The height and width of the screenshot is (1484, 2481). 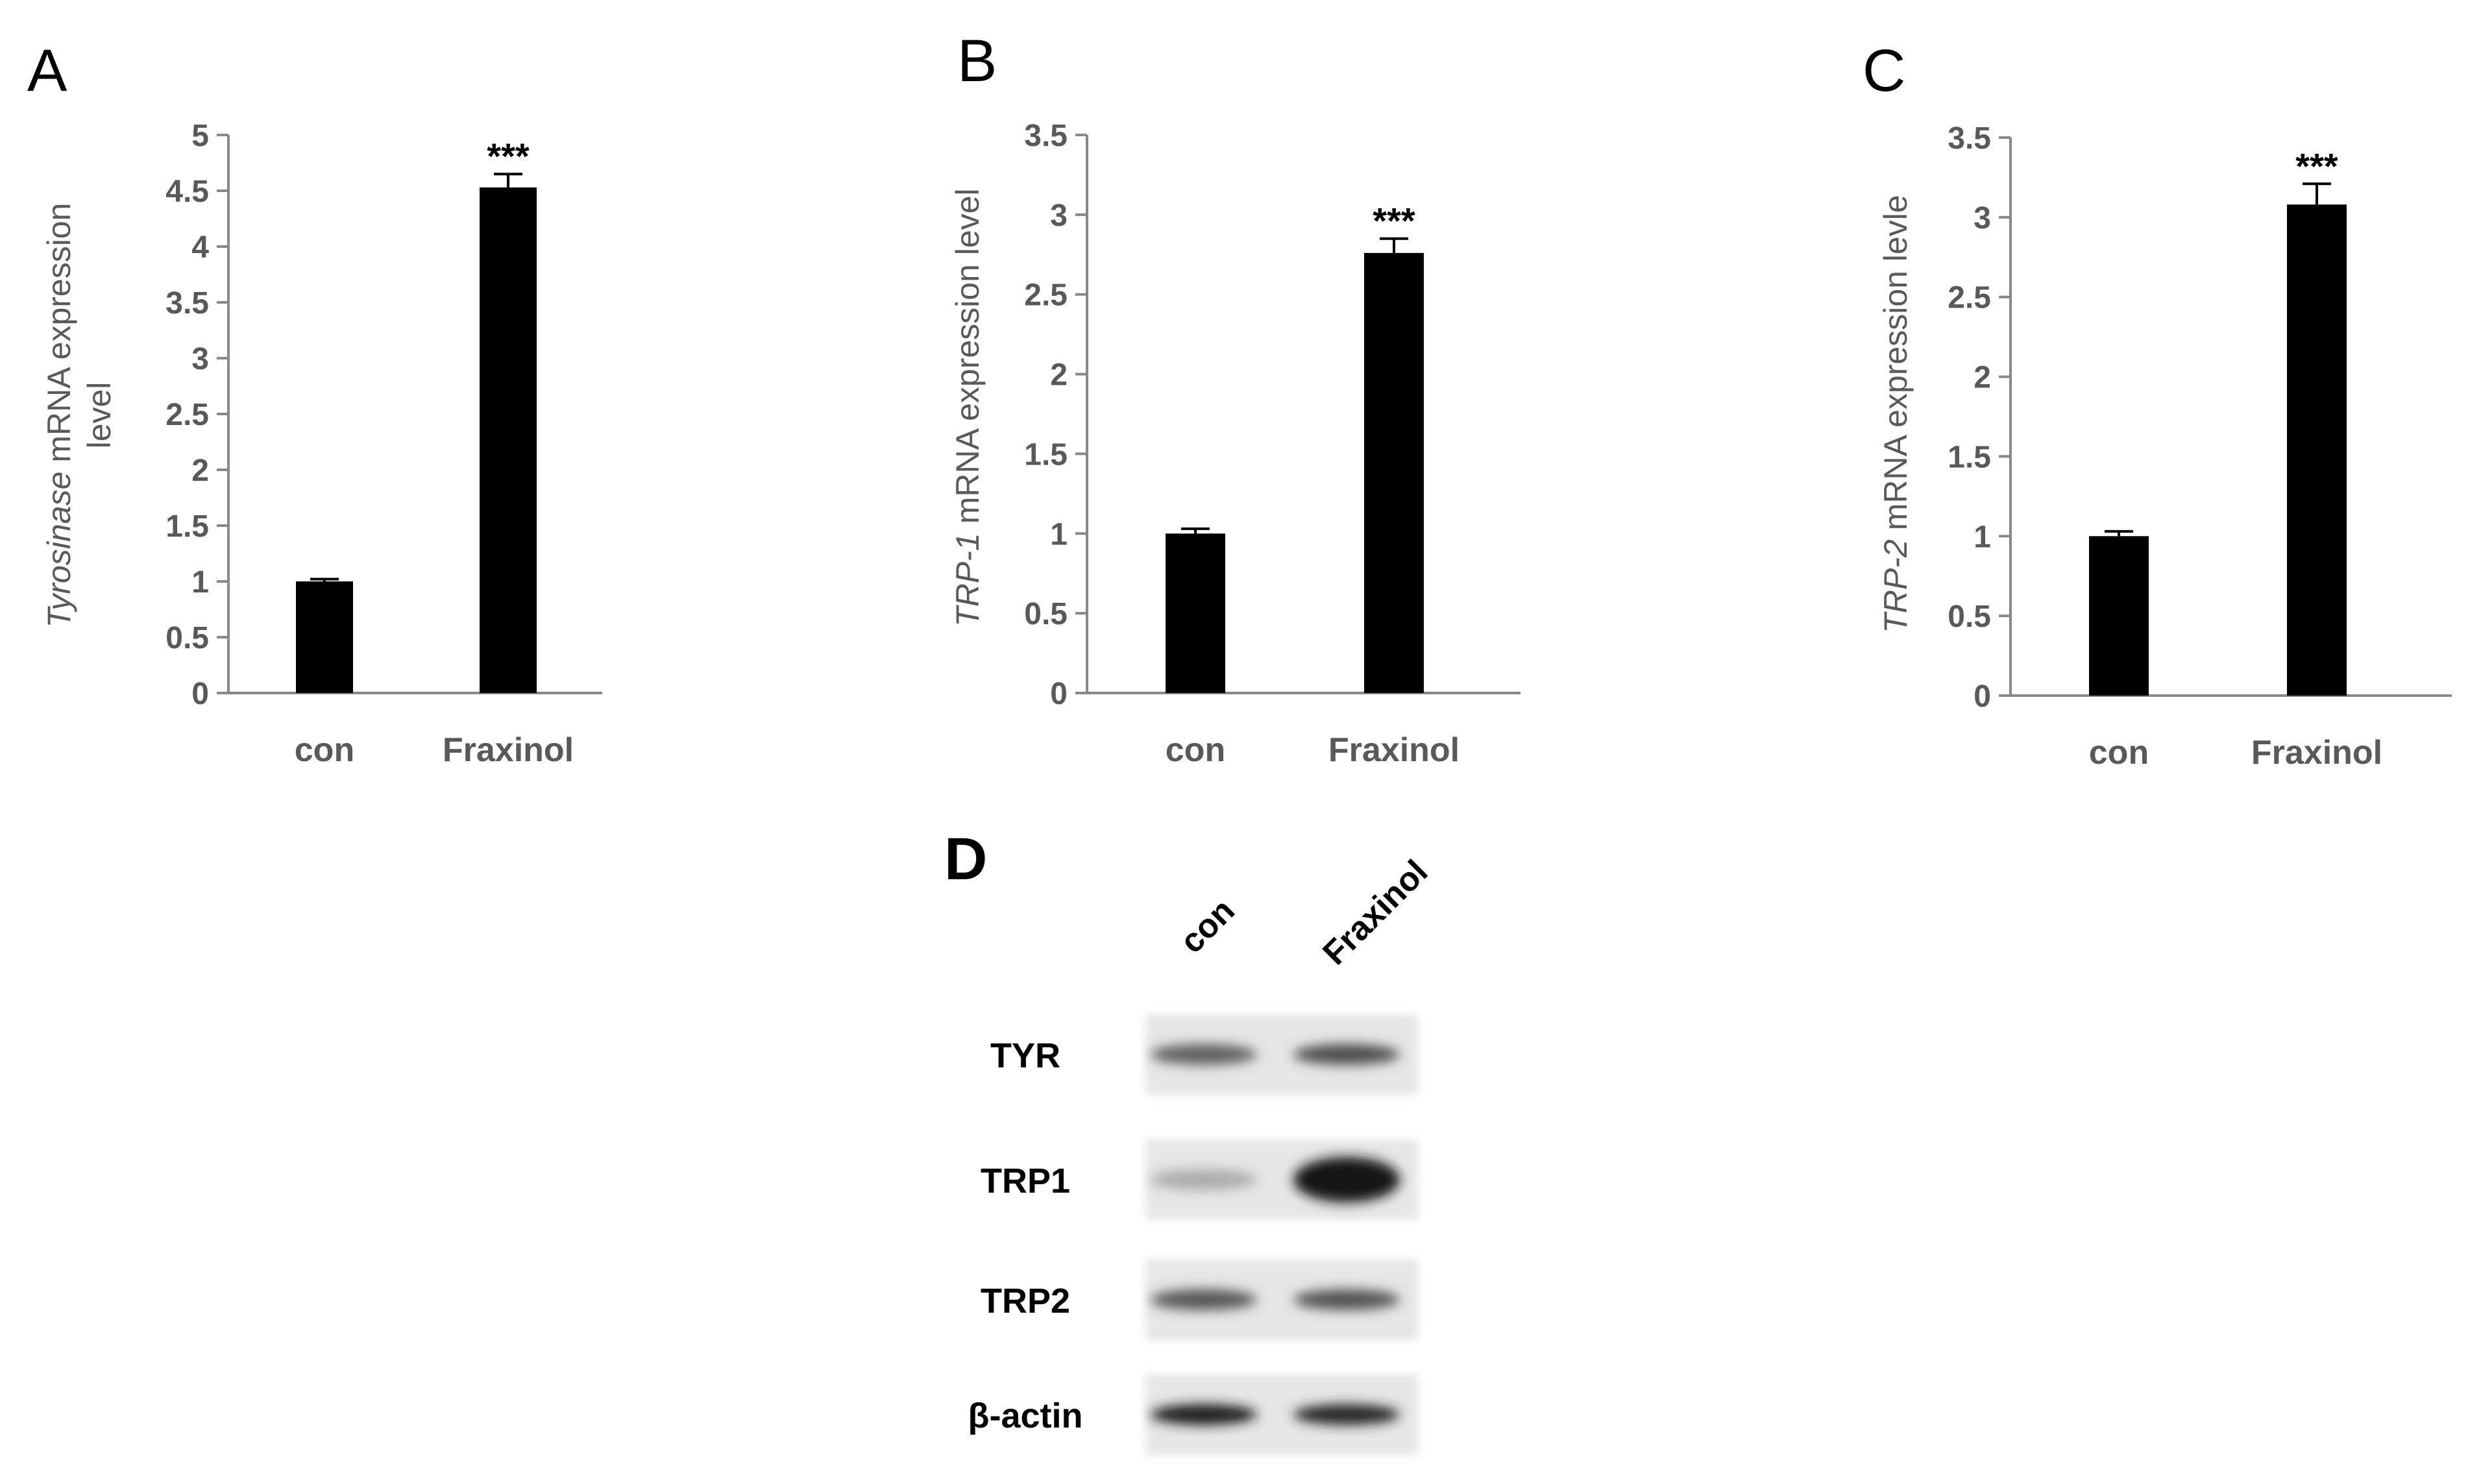 What do you see at coordinates (1193, 1234) in the screenshot?
I see `blot-rows: TYR TRP1 TRP2 β-actin` at bounding box center [1193, 1234].